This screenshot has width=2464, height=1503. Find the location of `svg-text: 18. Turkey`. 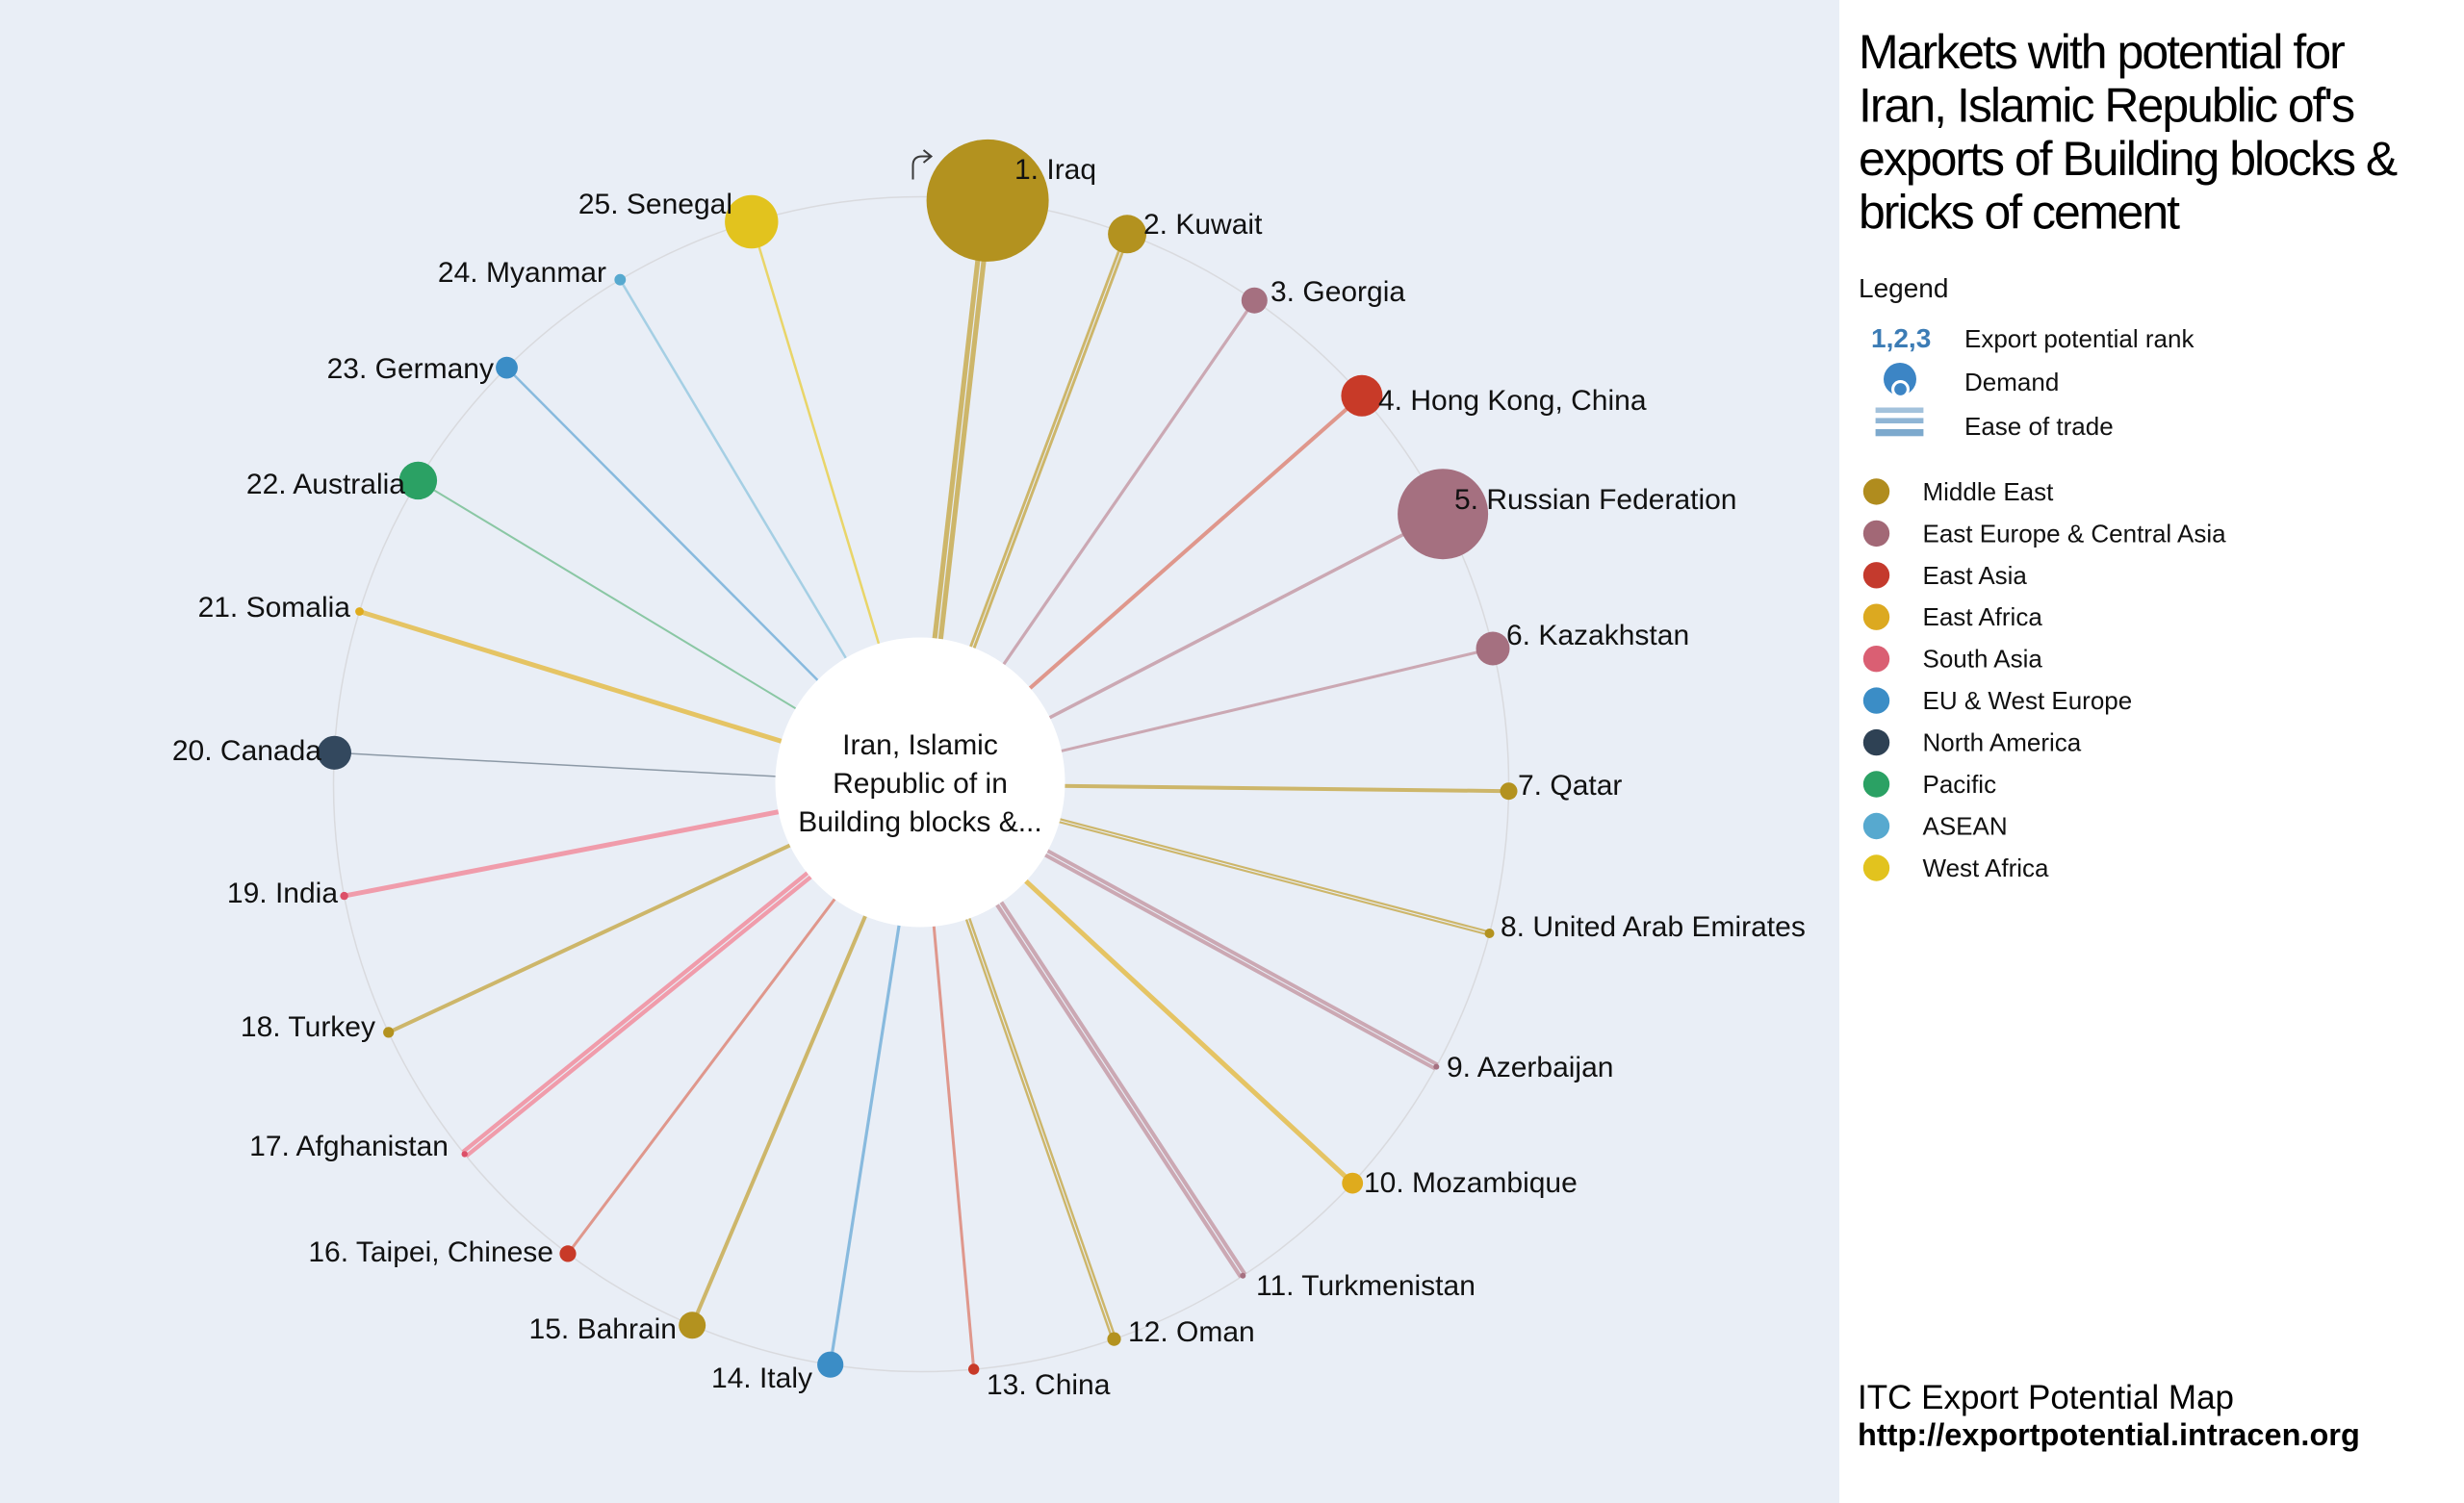

svg-text: 18. Turkey is located at coordinates (308, 1027).